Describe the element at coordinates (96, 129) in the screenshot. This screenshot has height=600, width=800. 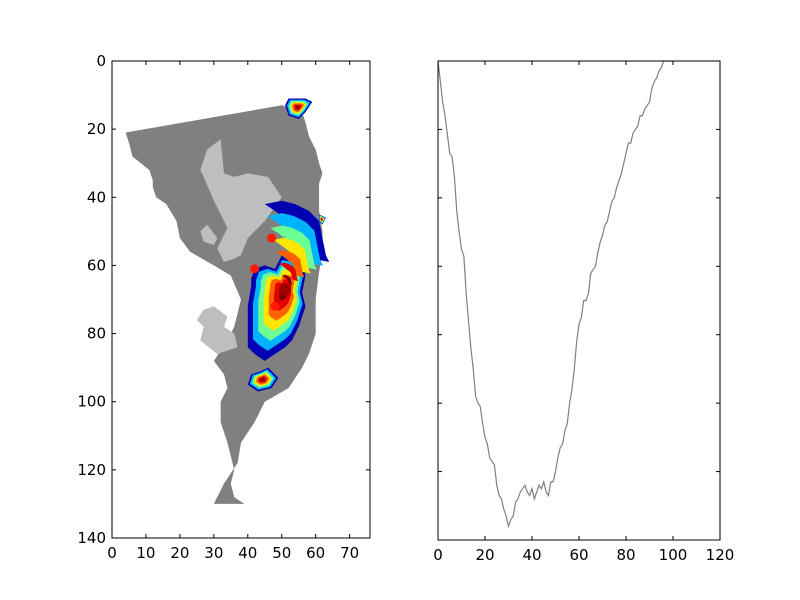
I see `y-tick-label: 20` at that location.